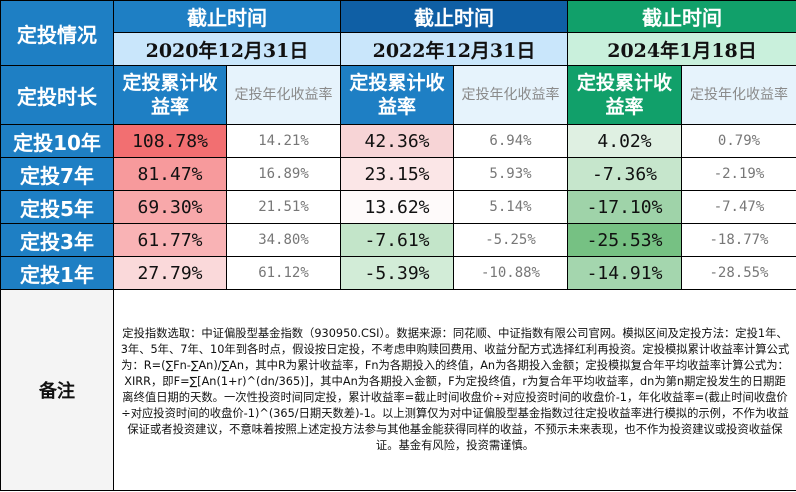 The image size is (796, 492). I want to click on cumulative-return-cell: 108.78%, so click(170, 141).